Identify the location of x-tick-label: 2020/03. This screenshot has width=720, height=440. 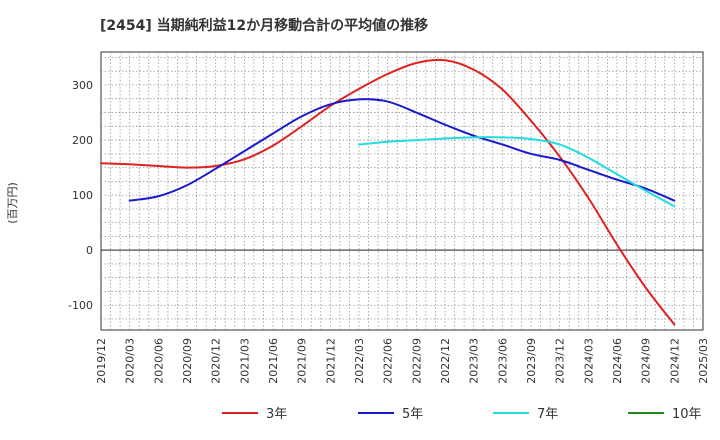
(130, 361).